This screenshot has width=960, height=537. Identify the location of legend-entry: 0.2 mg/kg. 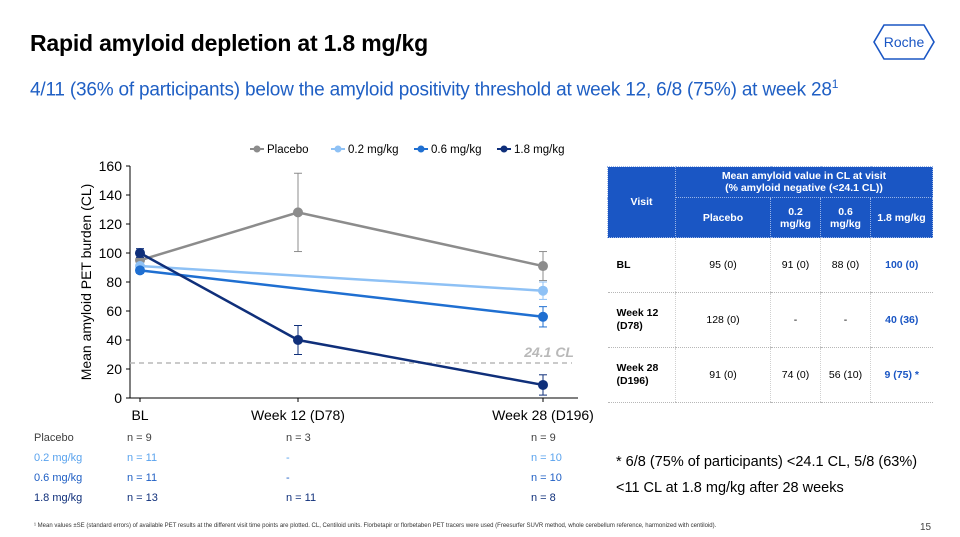
(373, 150).